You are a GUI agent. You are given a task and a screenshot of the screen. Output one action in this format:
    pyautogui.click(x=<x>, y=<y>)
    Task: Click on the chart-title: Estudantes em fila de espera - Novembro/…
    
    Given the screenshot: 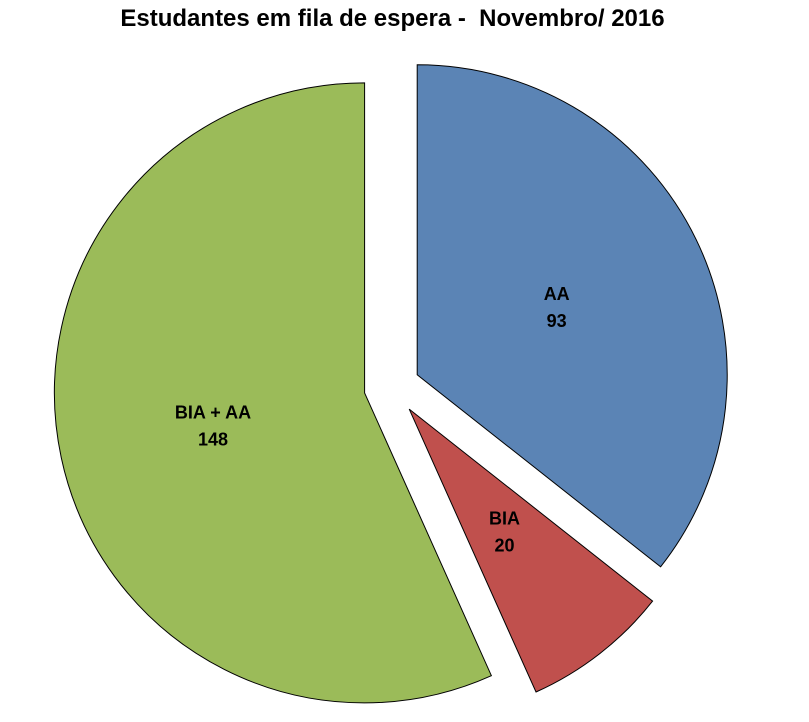 What is the action you would take?
    pyautogui.click(x=392, y=18)
    